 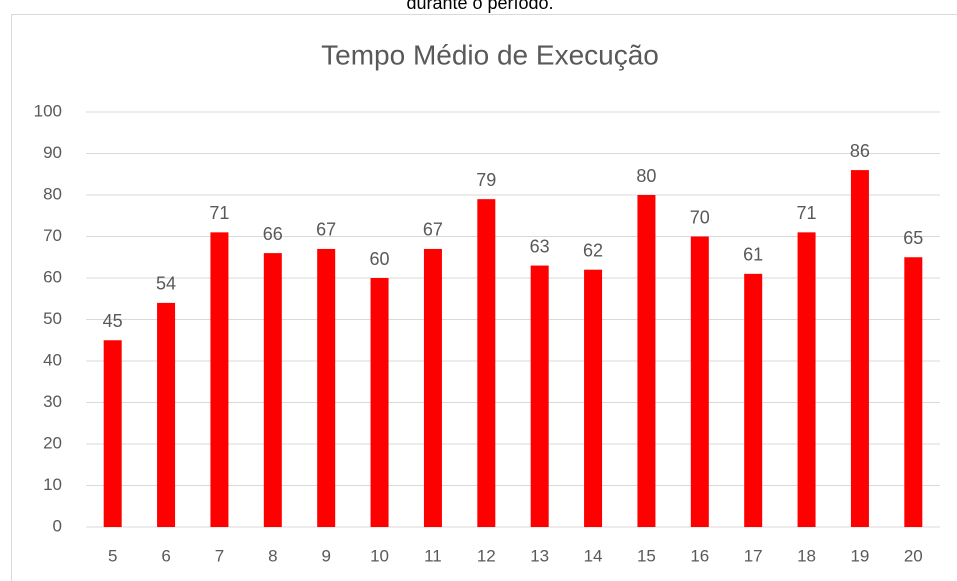 What do you see at coordinates (165, 555) in the screenshot?
I see `x-tick-label: 6` at bounding box center [165, 555].